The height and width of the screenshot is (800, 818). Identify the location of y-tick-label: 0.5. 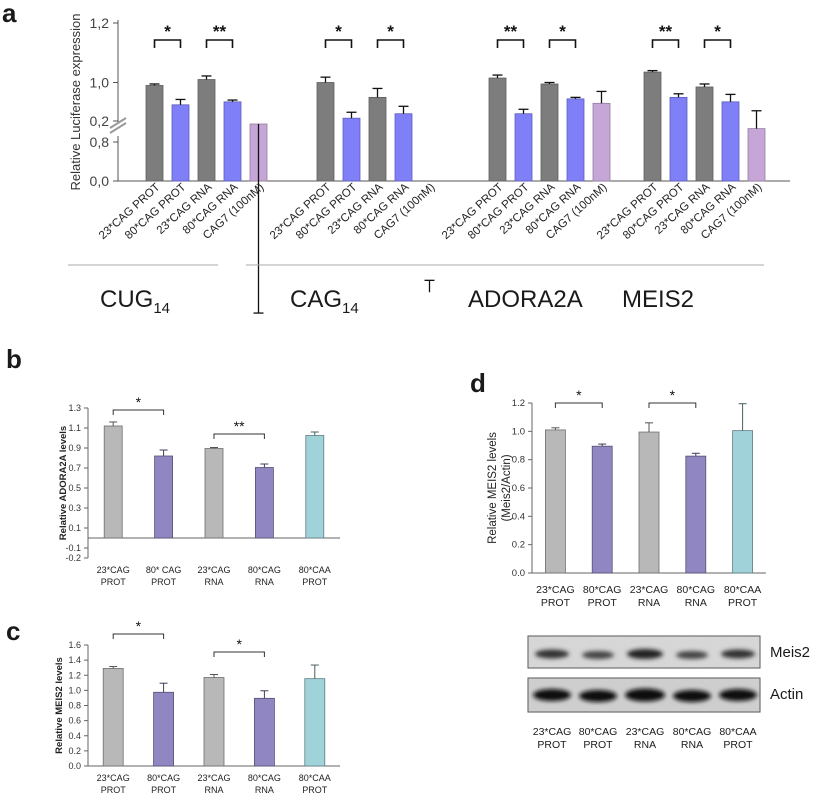
(74, 488).